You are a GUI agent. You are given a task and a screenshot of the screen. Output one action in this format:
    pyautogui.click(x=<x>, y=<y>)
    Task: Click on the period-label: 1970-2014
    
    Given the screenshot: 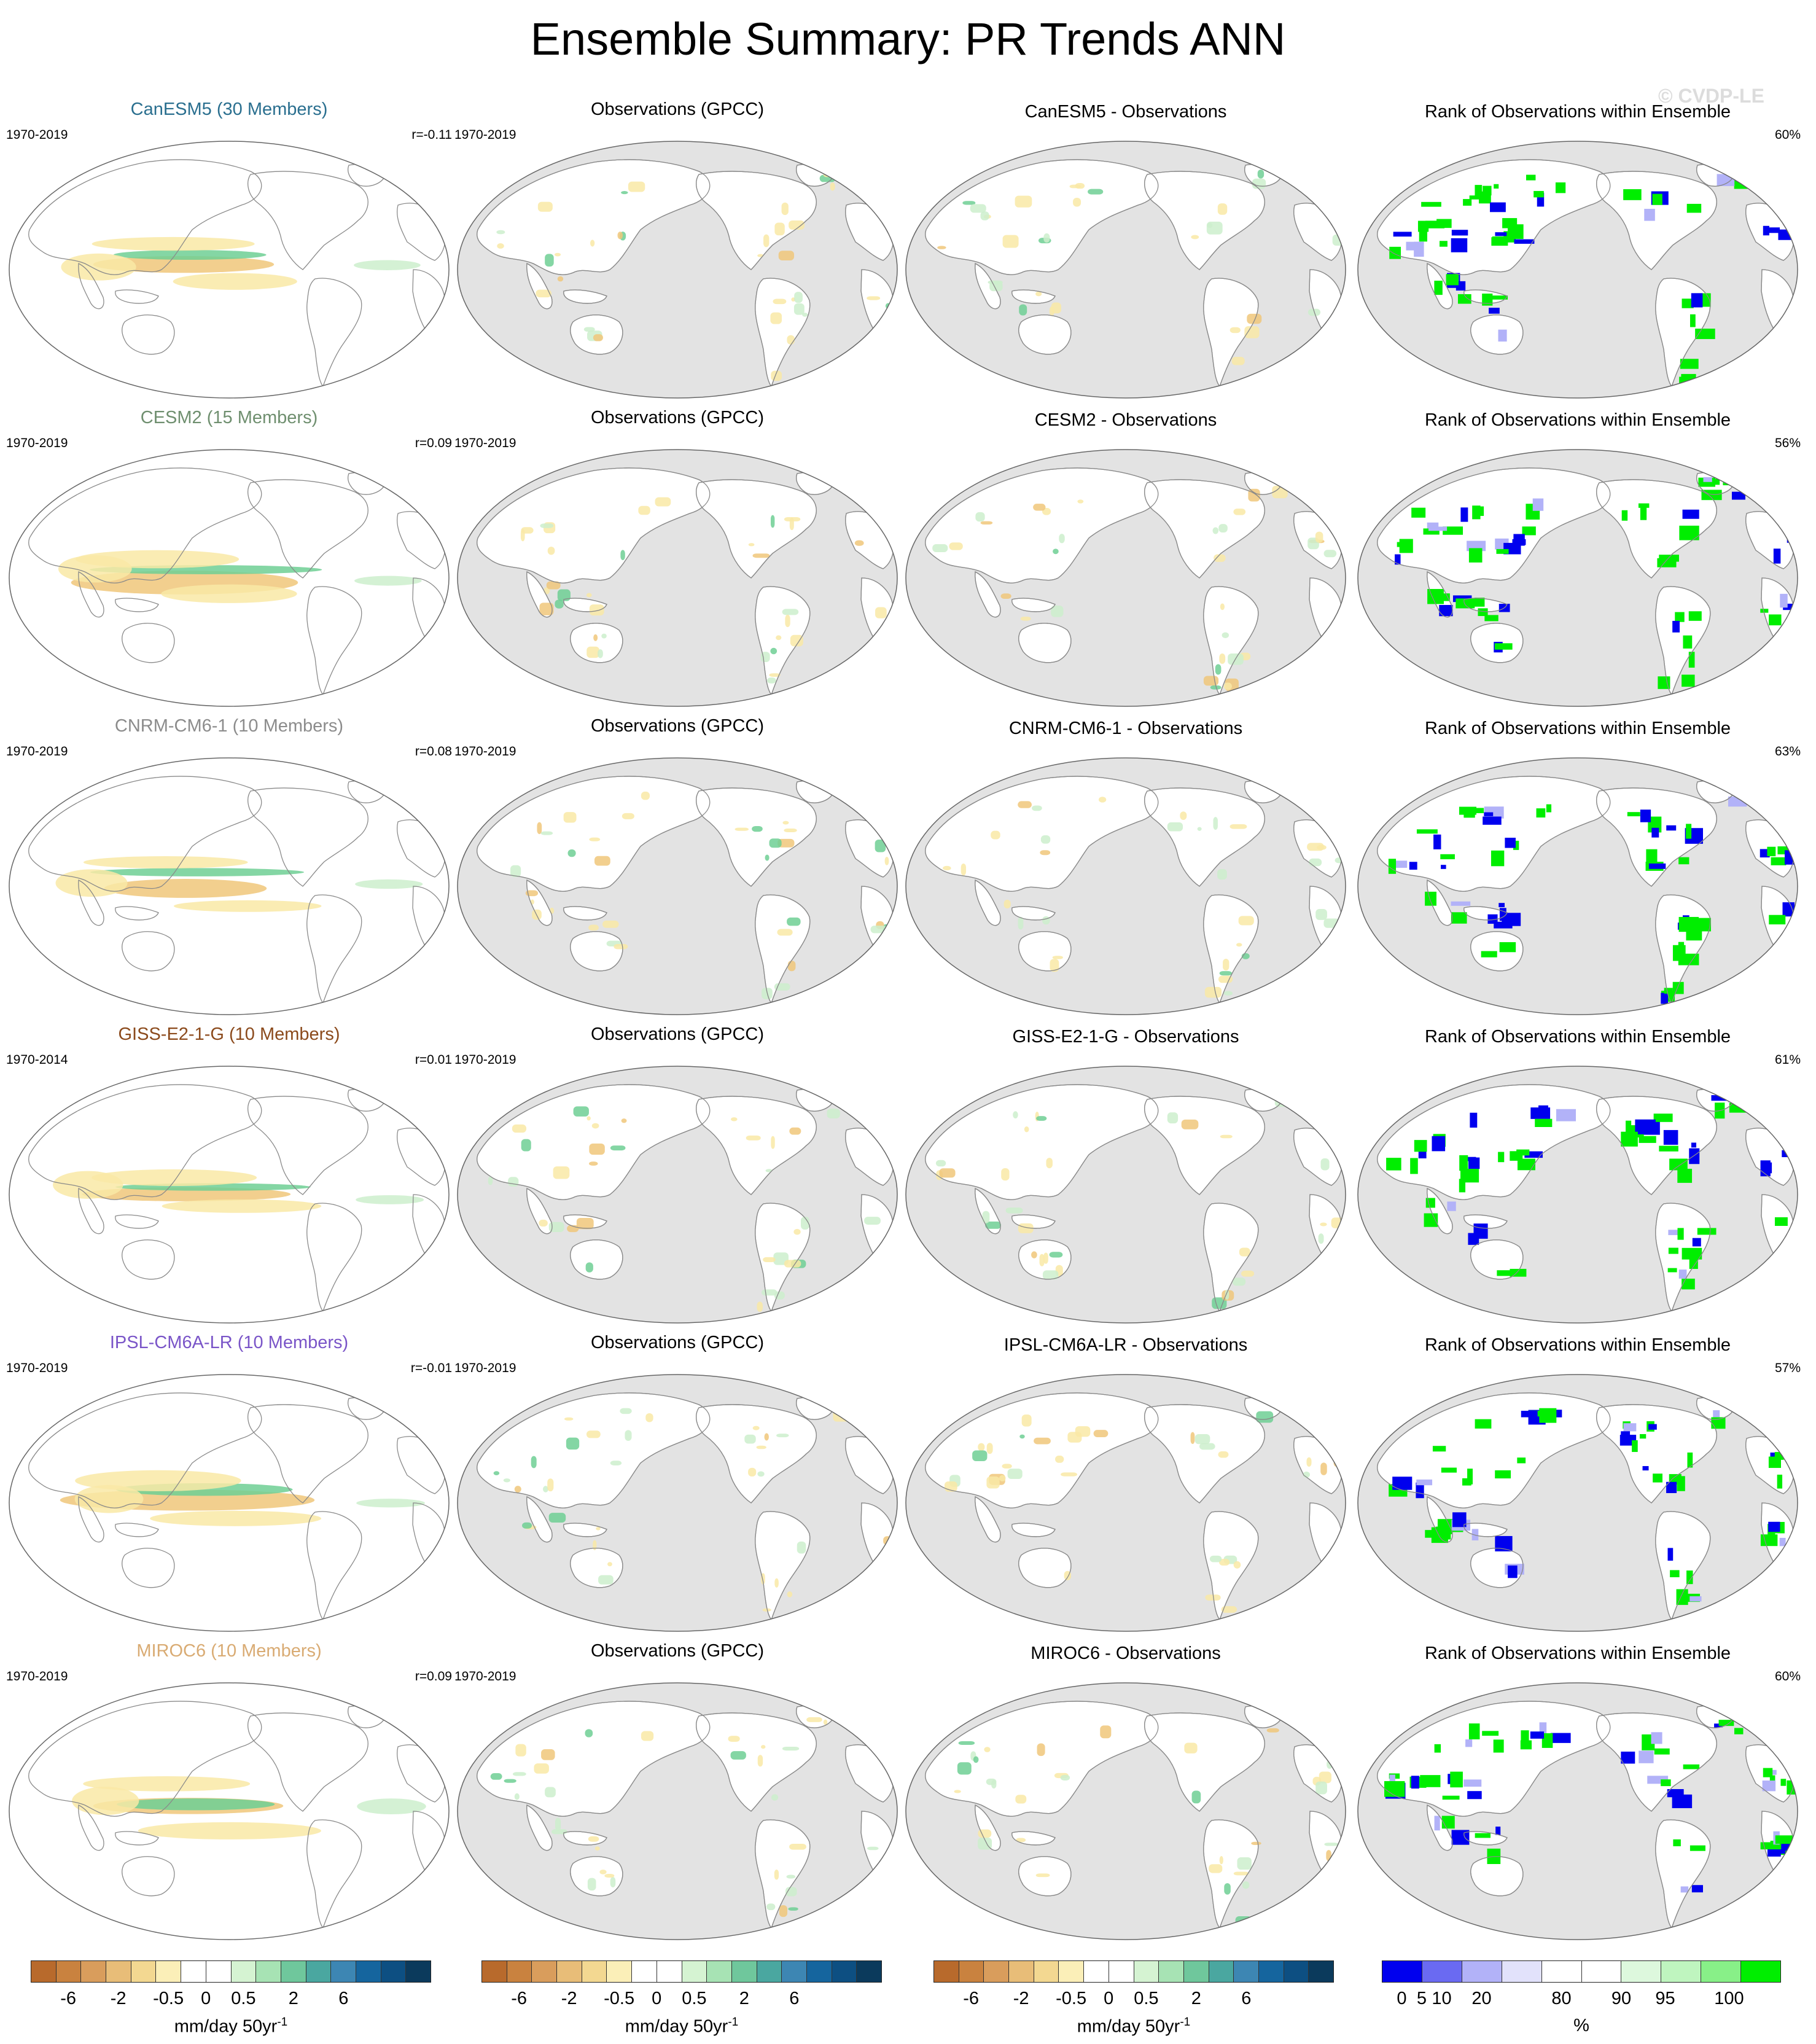 What is the action you would take?
    pyautogui.click(x=37, y=1060)
    